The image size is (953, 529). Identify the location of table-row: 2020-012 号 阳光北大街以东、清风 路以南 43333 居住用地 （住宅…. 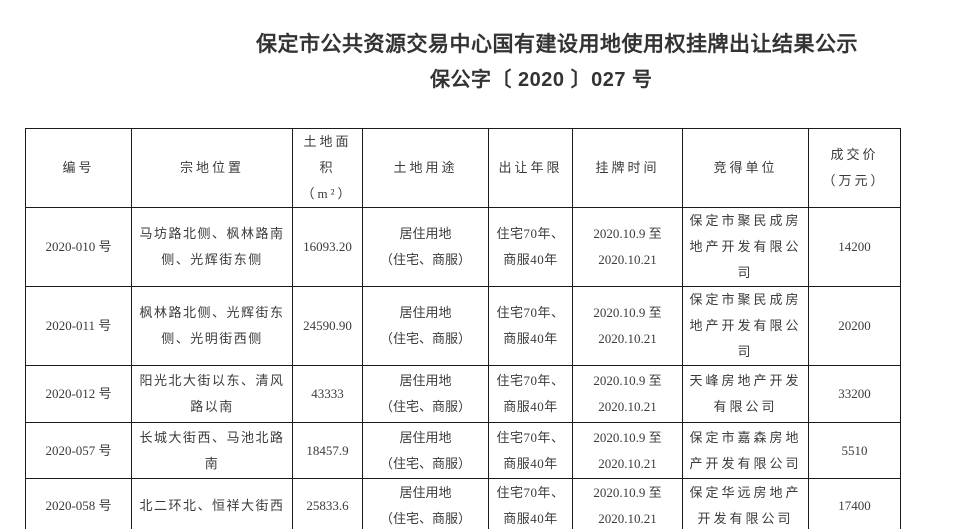
(463, 394).